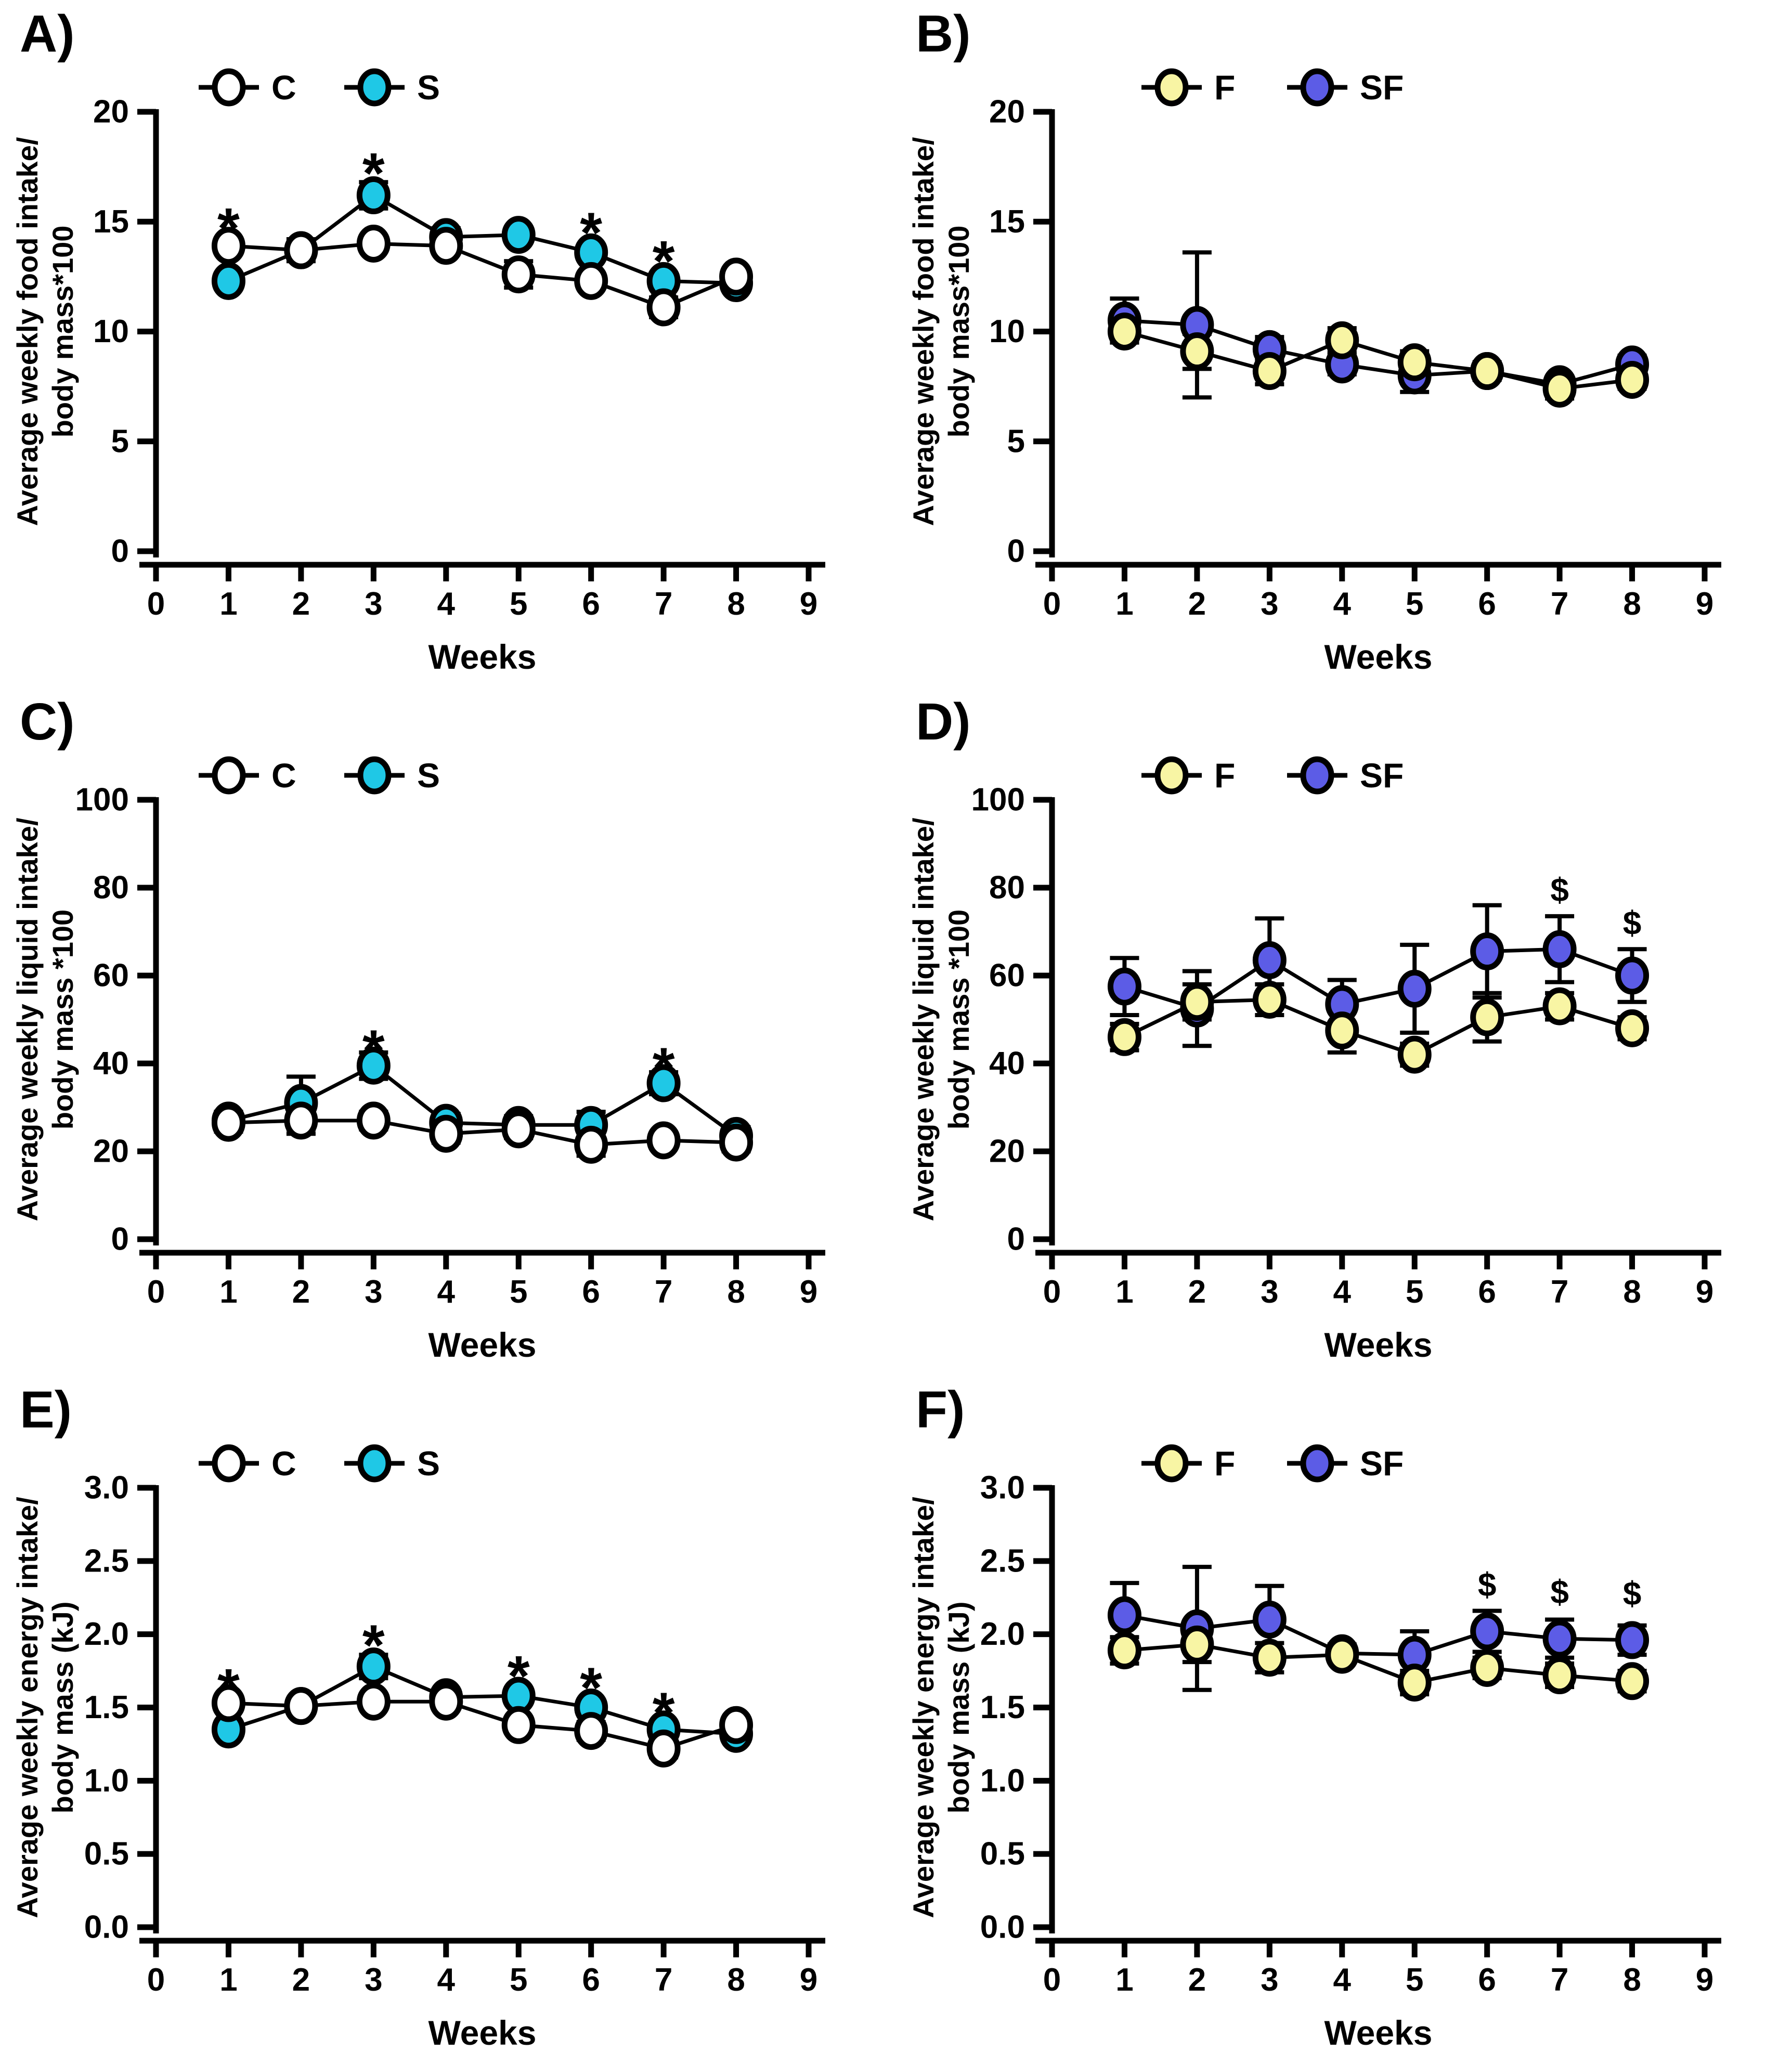 Image resolution: width=1792 pixels, height=2065 pixels. I want to click on marker-S-w1, so click(228, 281).